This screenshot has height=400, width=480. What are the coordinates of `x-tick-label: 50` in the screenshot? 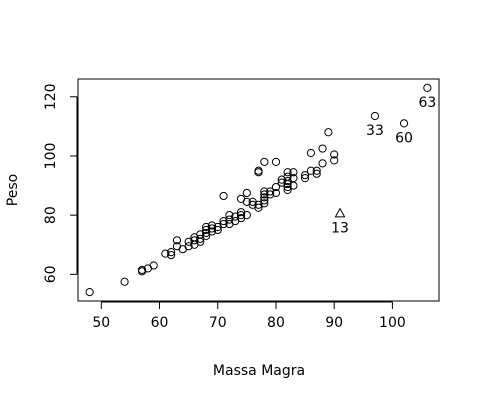 It's located at (101, 323).